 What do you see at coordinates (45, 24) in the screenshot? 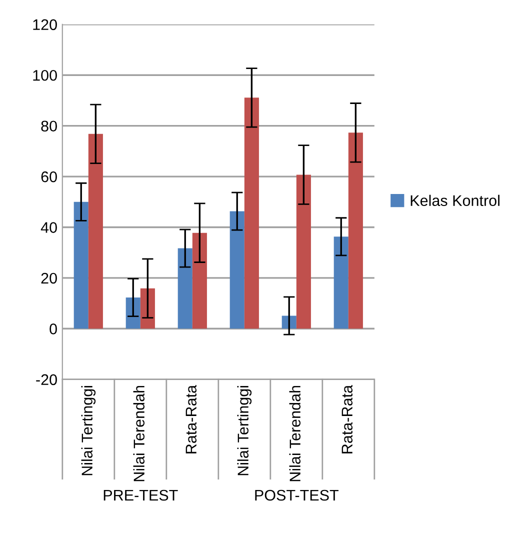
I see `y-tick-label: 120` at bounding box center [45, 24].